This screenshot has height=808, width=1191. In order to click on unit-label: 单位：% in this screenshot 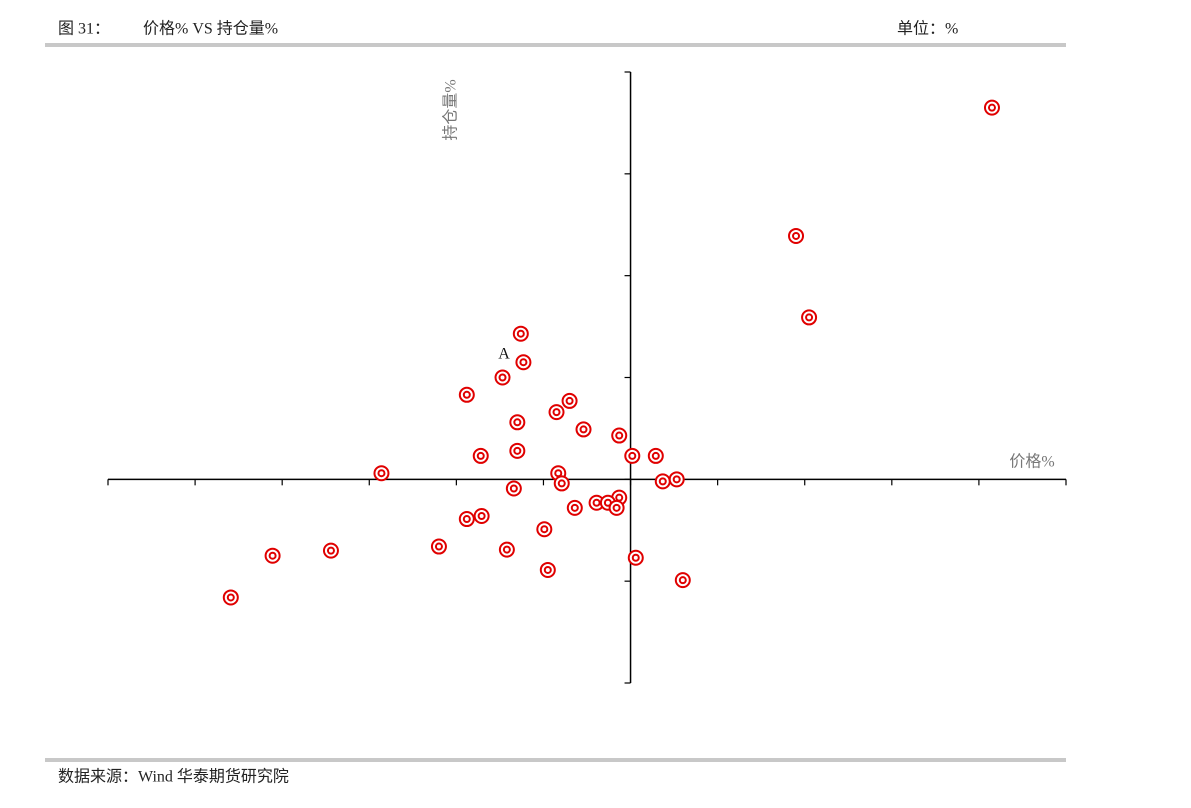, I will do `click(927, 29)`.